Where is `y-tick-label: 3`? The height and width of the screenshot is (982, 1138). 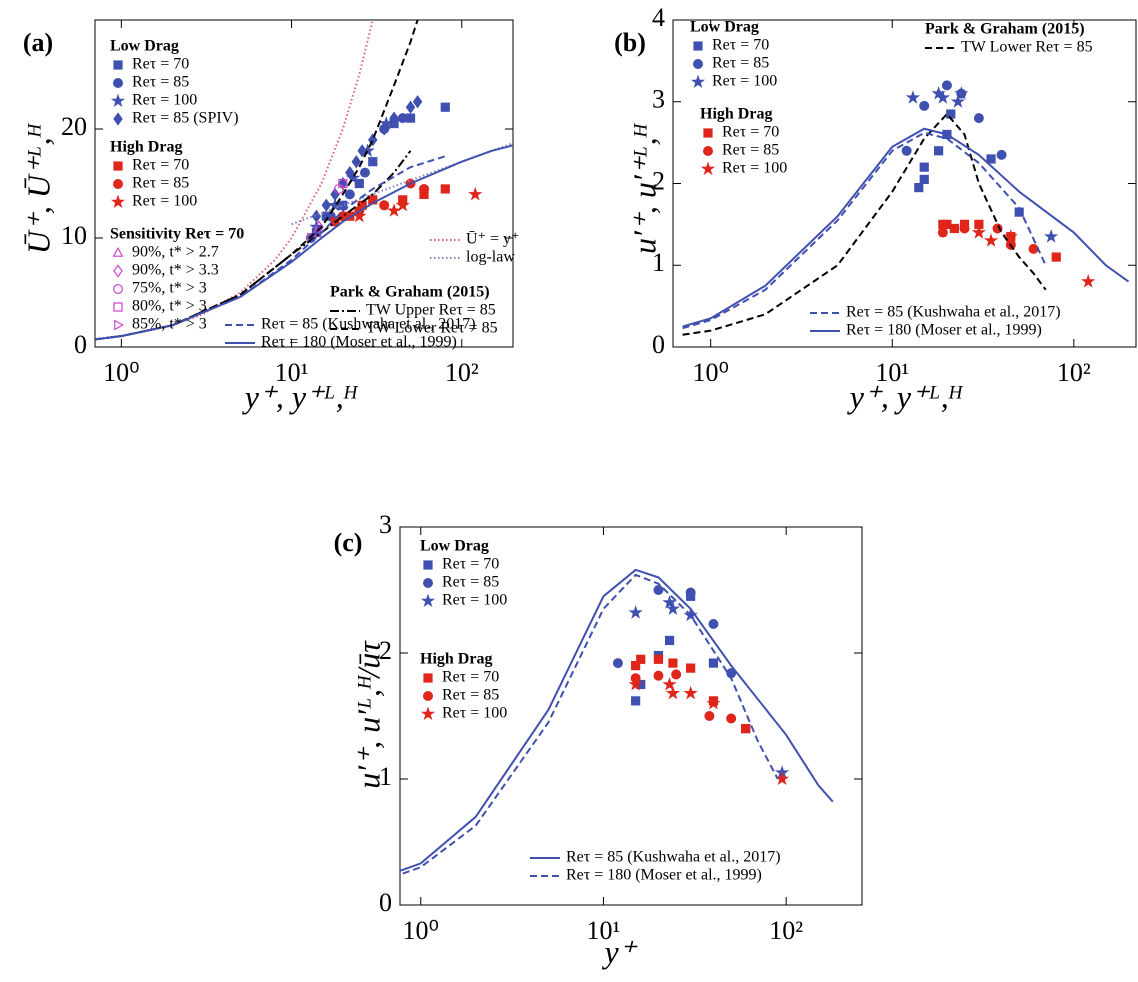
y-tick-label: 3 is located at coordinates (658, 99).